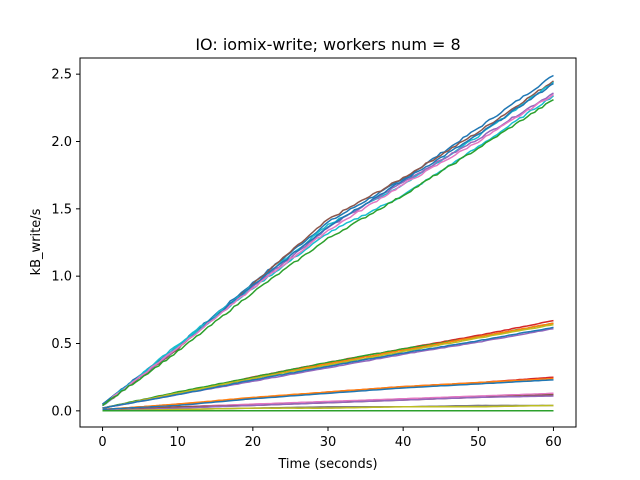 This screenshot has height=480, width=640. Describe the element at coordinates (61, 142) in the screenshot. I see `y-tick-label: 2.0` at that location.